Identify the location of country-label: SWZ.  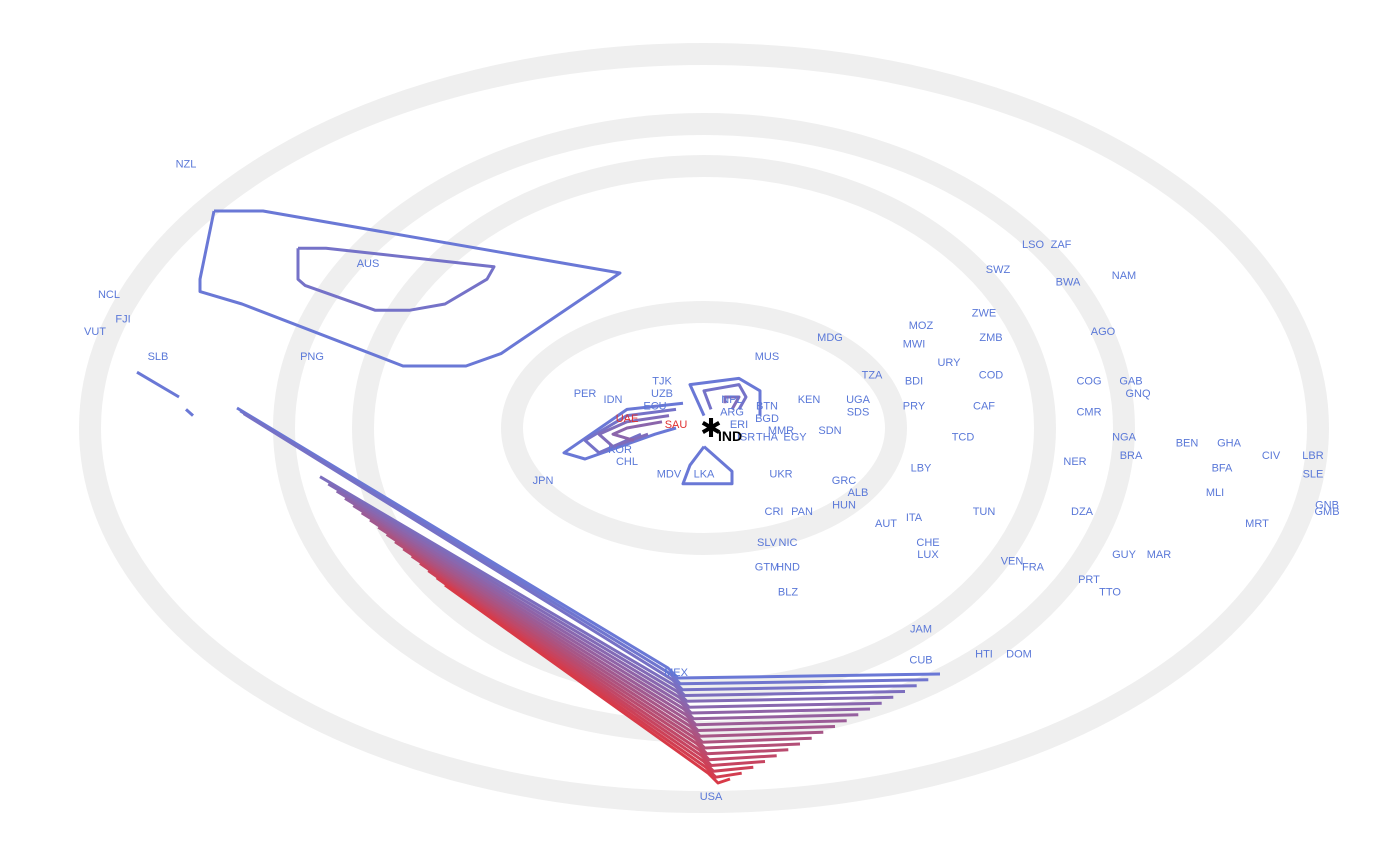
(998, 270).